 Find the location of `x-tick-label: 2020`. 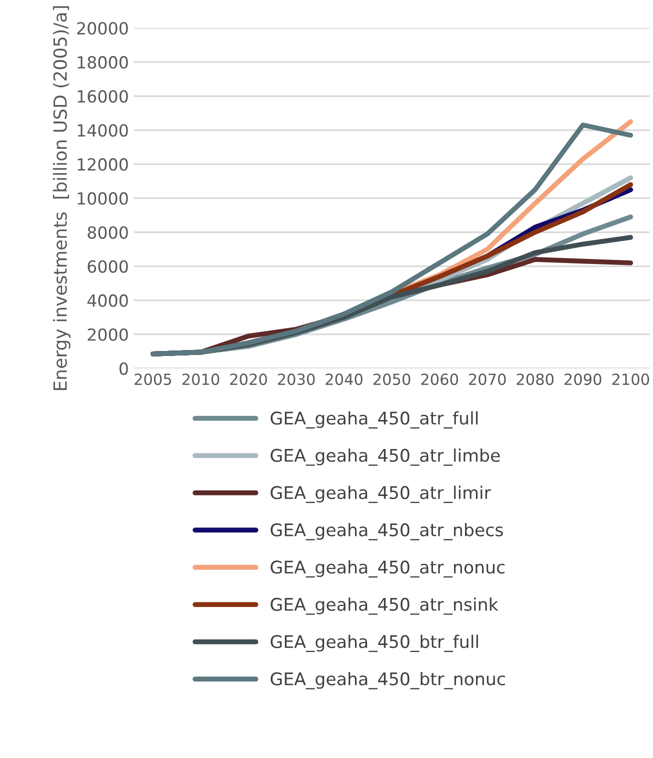

x-tick-label: 2020 is located at coordinates (248, 380).